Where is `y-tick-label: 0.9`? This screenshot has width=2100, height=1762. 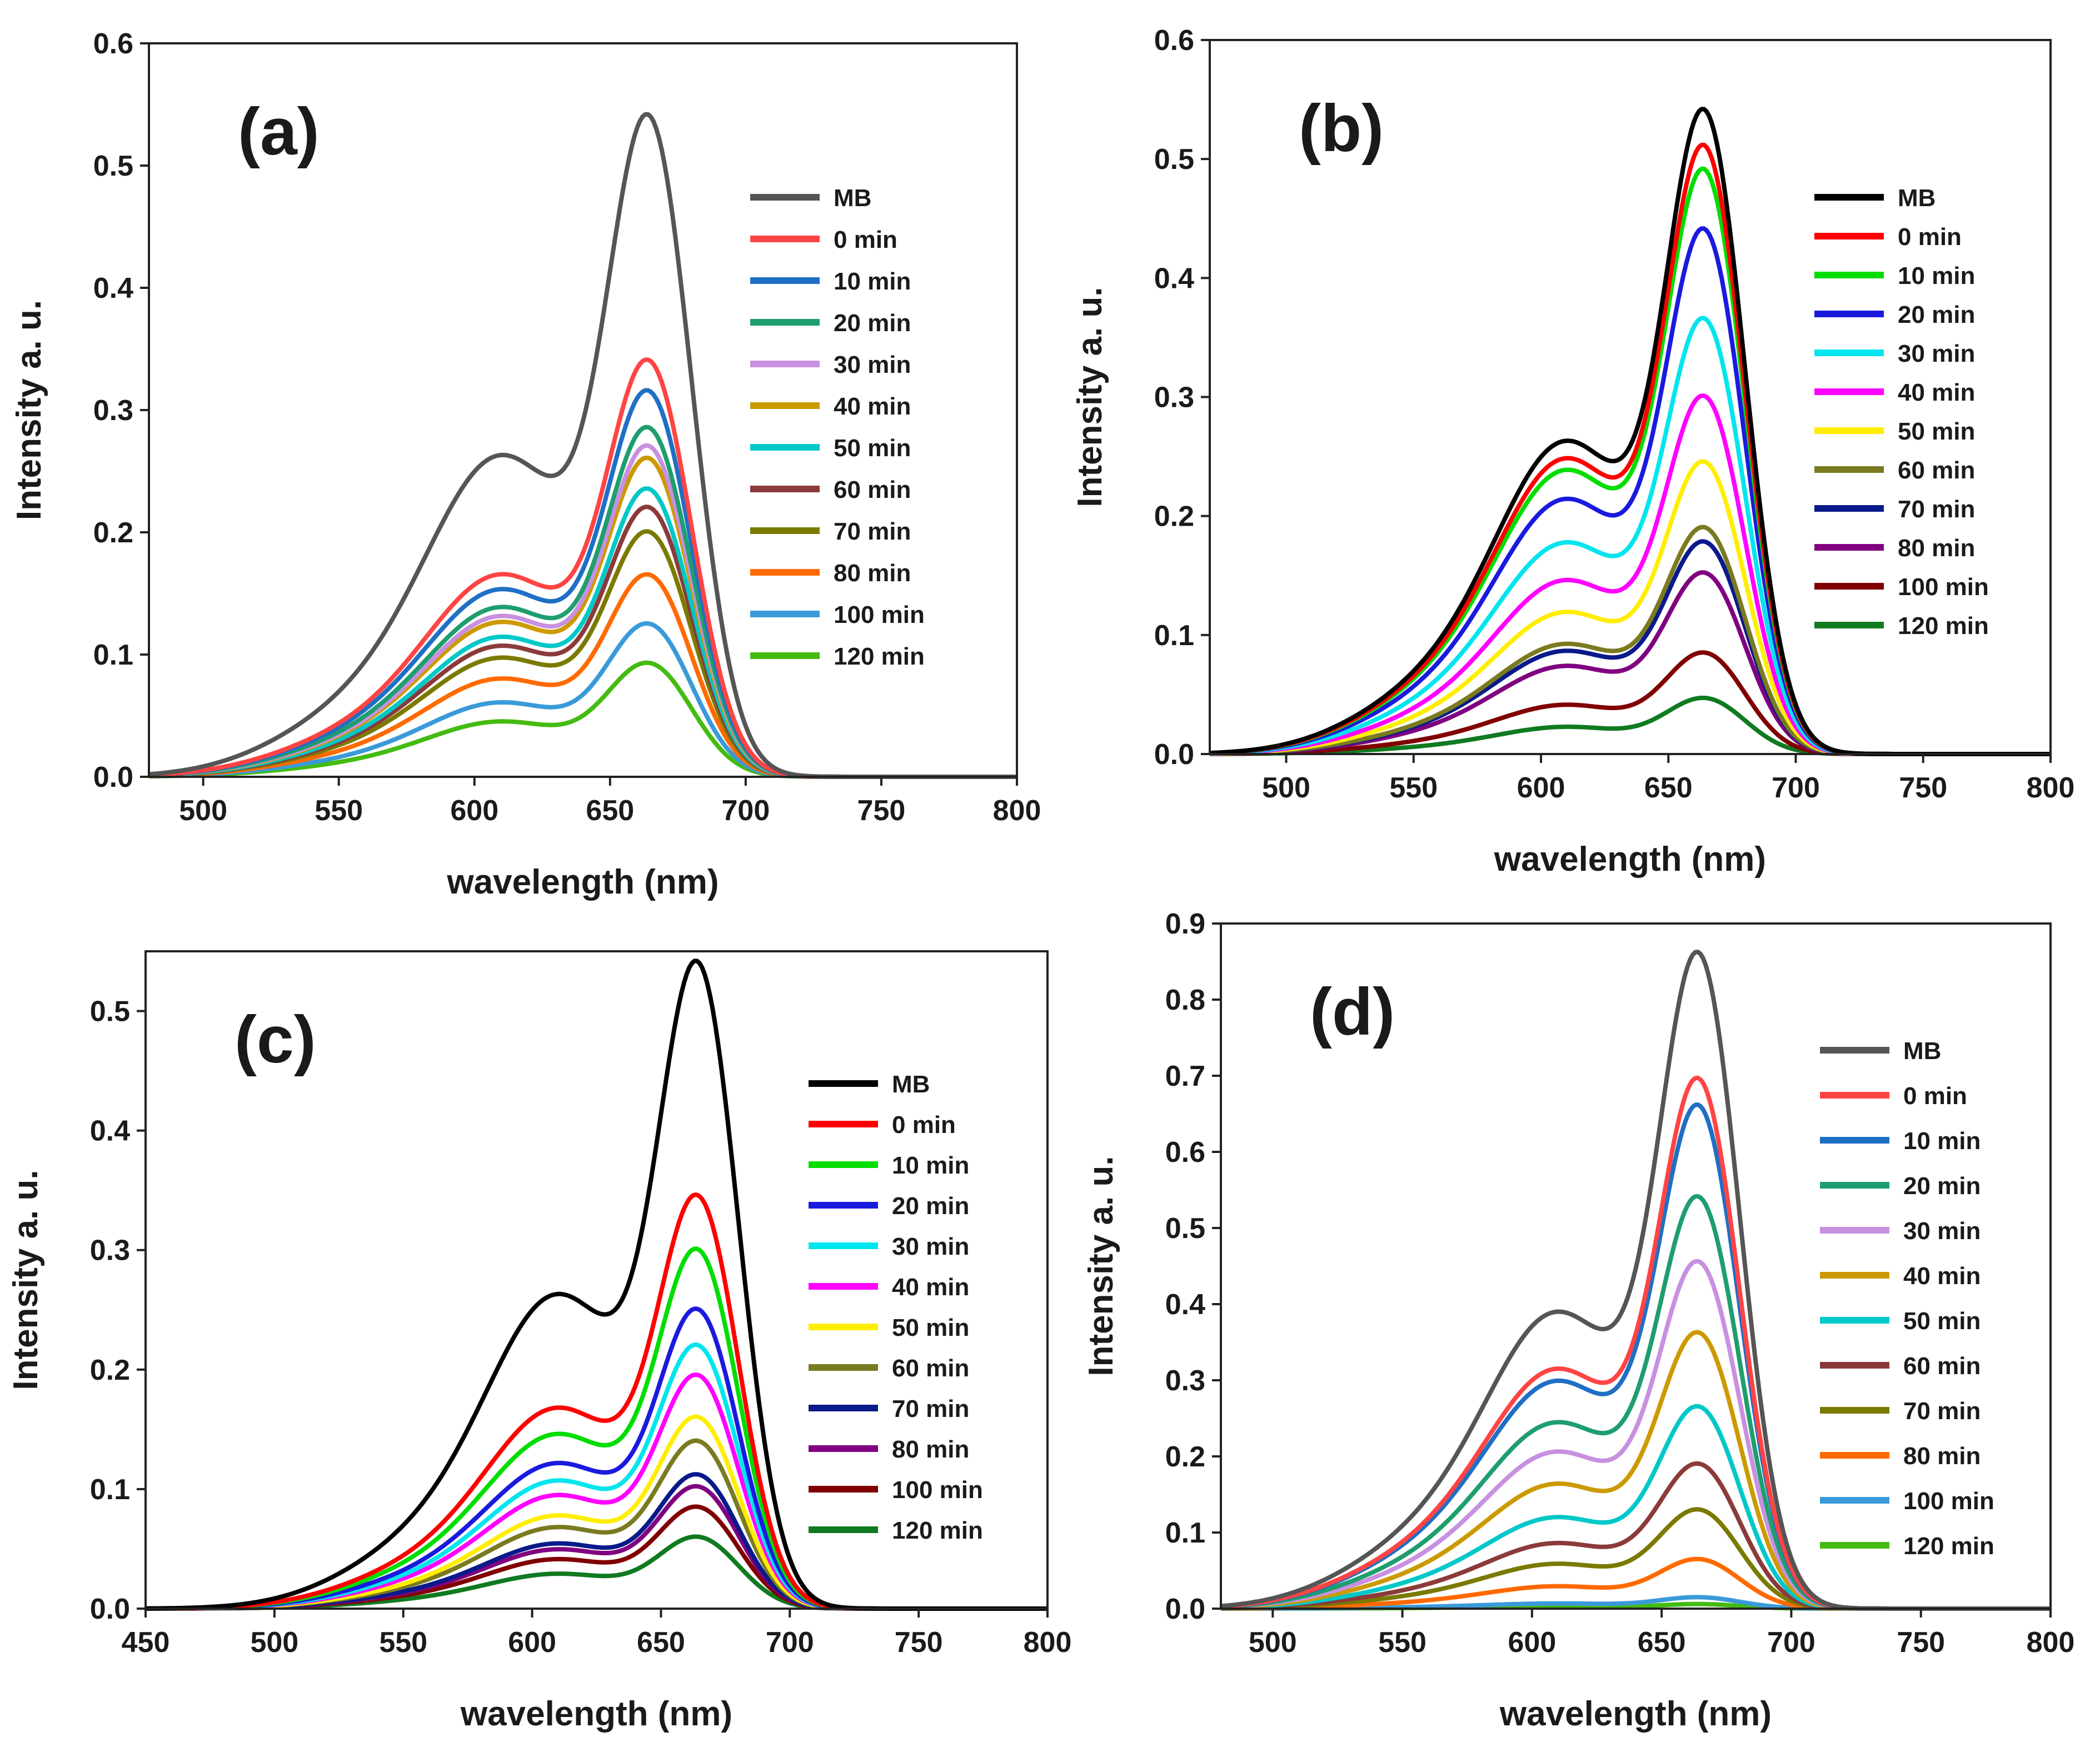
y-tick-label: 0.9 is located at coordinates (1185, 924).